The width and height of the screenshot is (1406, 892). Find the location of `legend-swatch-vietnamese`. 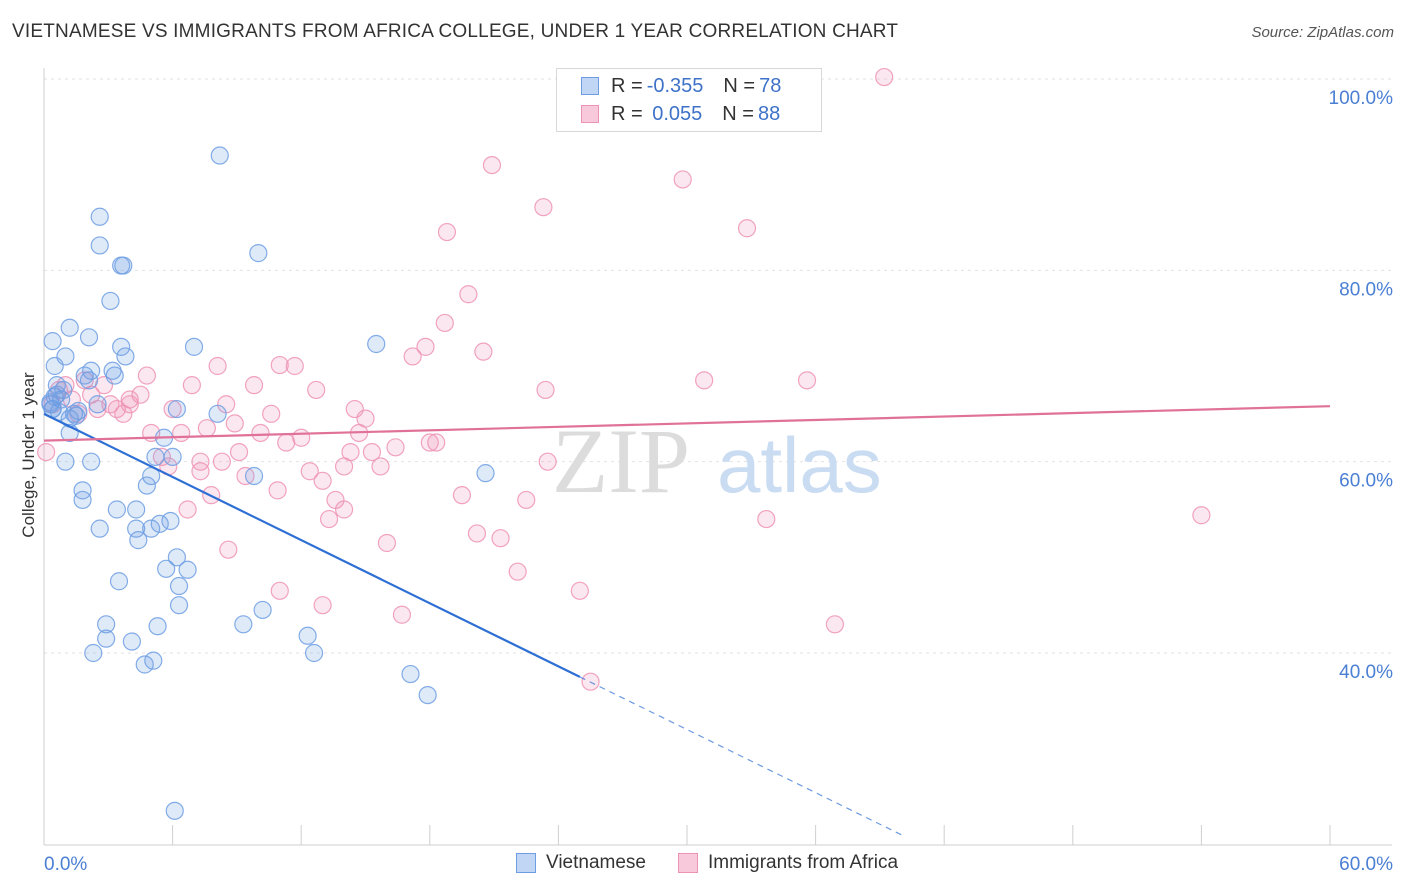

legend-swatch-vietnamese is located at coordinates (526, 863).